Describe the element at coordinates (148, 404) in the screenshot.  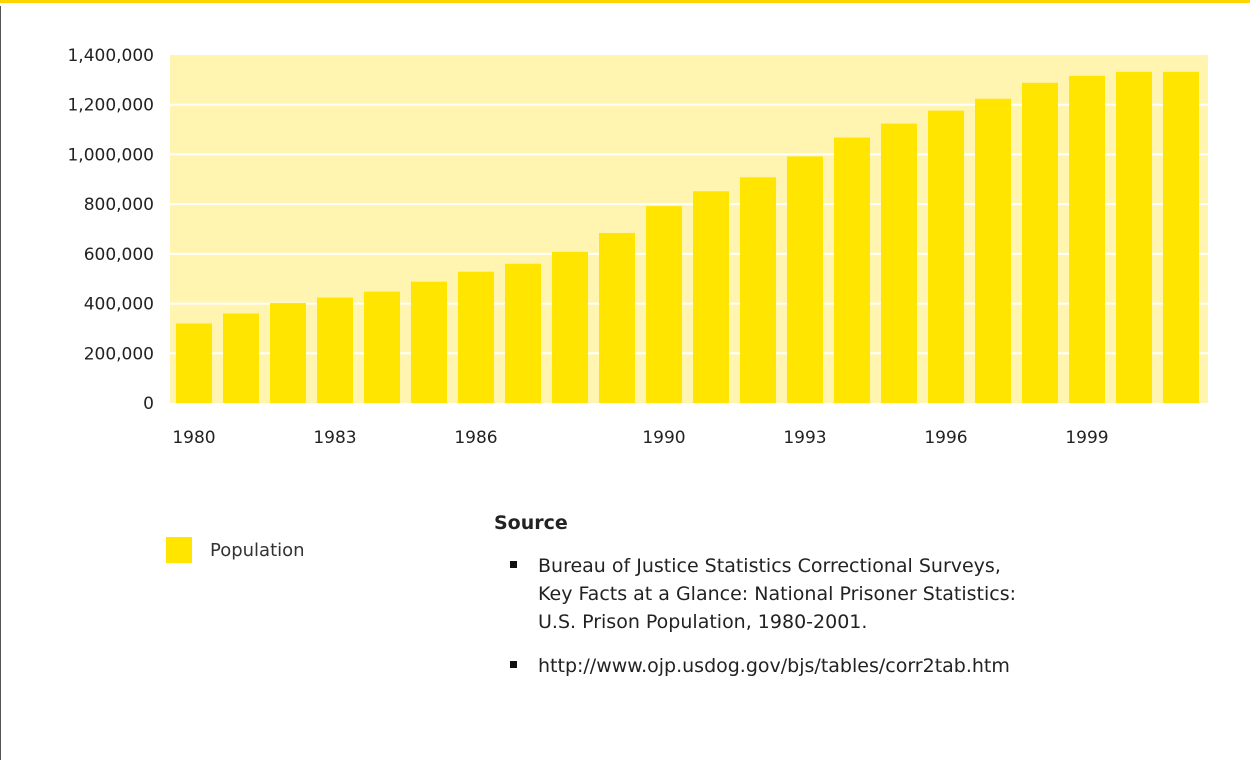
I see `y-tick-label: 0` at that location.